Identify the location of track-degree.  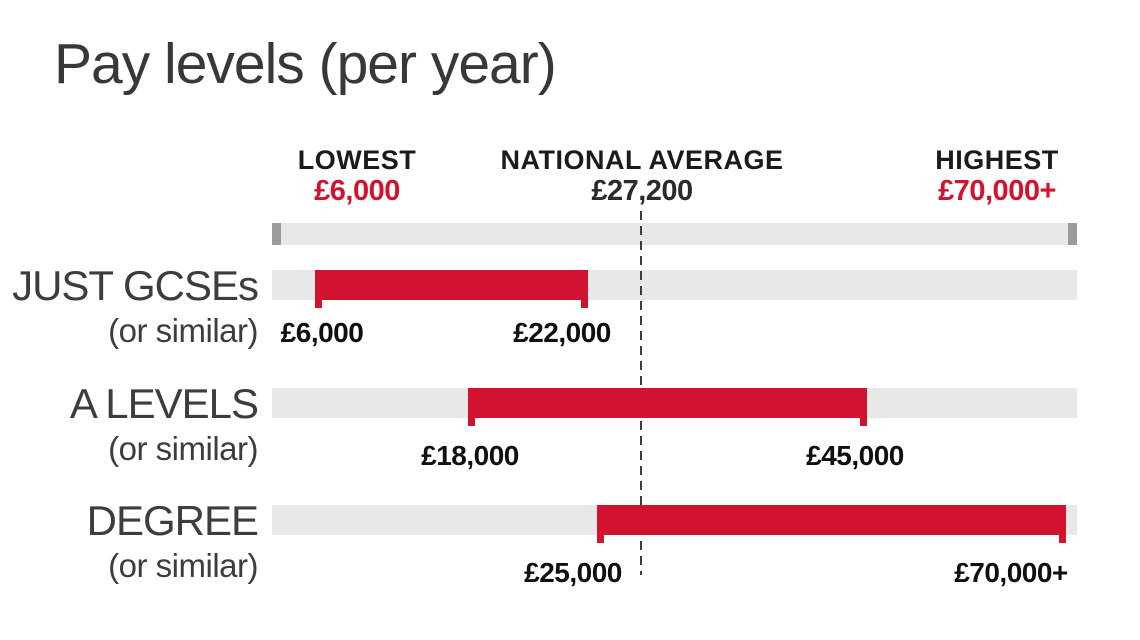
(674, 524).